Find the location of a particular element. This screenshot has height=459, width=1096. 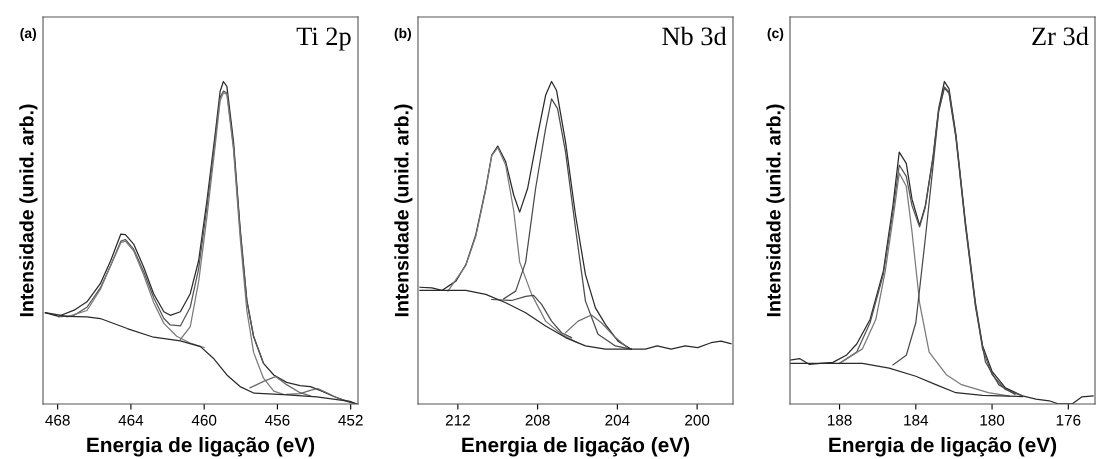

x-tick-label: 200 is located at coordinates (697, 420).